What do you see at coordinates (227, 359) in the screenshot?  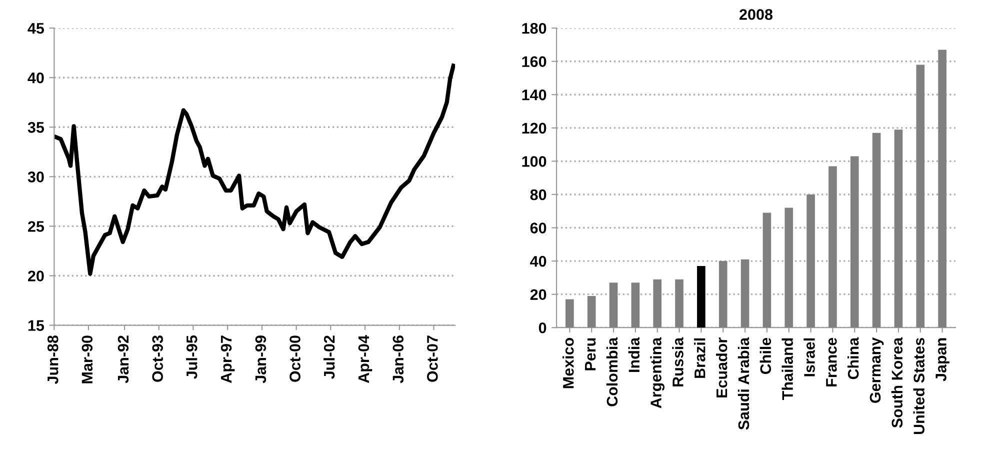 I see `x-tick-label: Apr-97` at bounding box center [227, 359].